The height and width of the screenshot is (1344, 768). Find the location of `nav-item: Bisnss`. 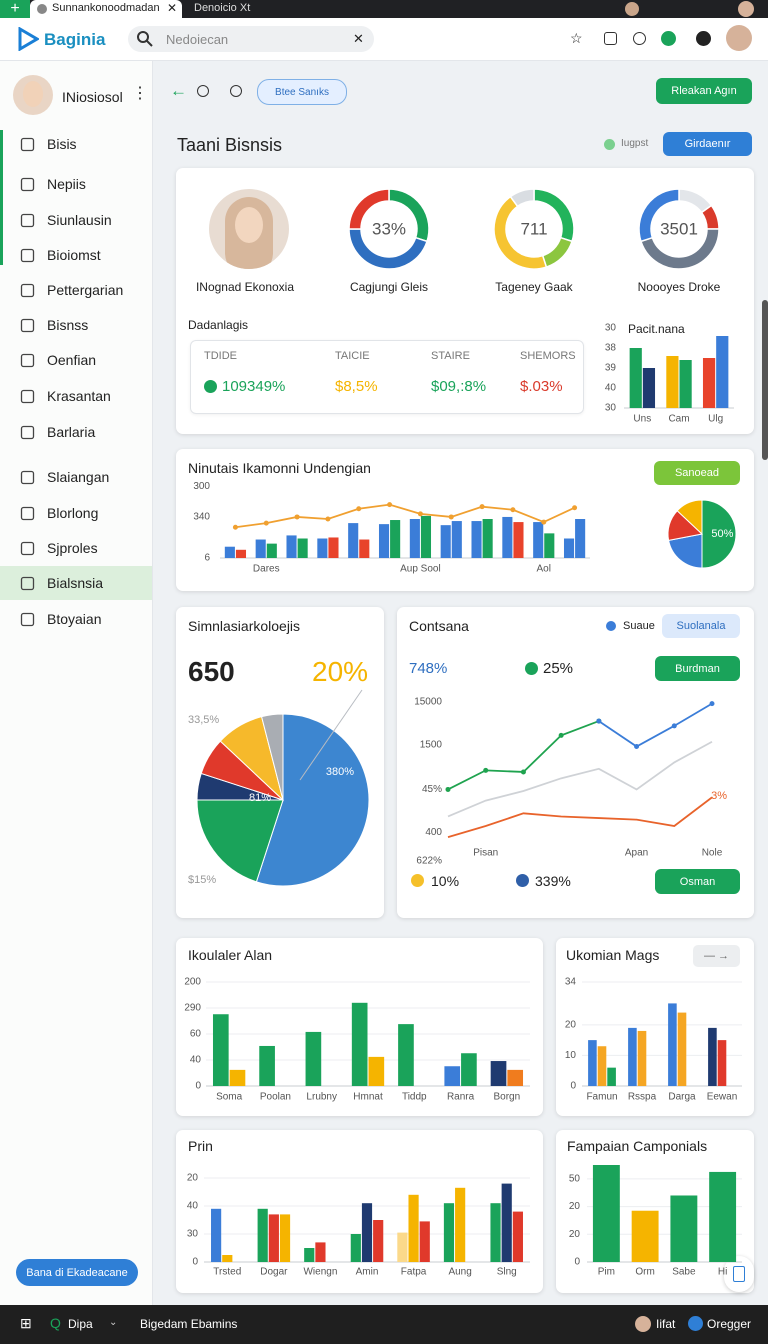

nav-item: Bisnss is located at coordinates (76, 325).